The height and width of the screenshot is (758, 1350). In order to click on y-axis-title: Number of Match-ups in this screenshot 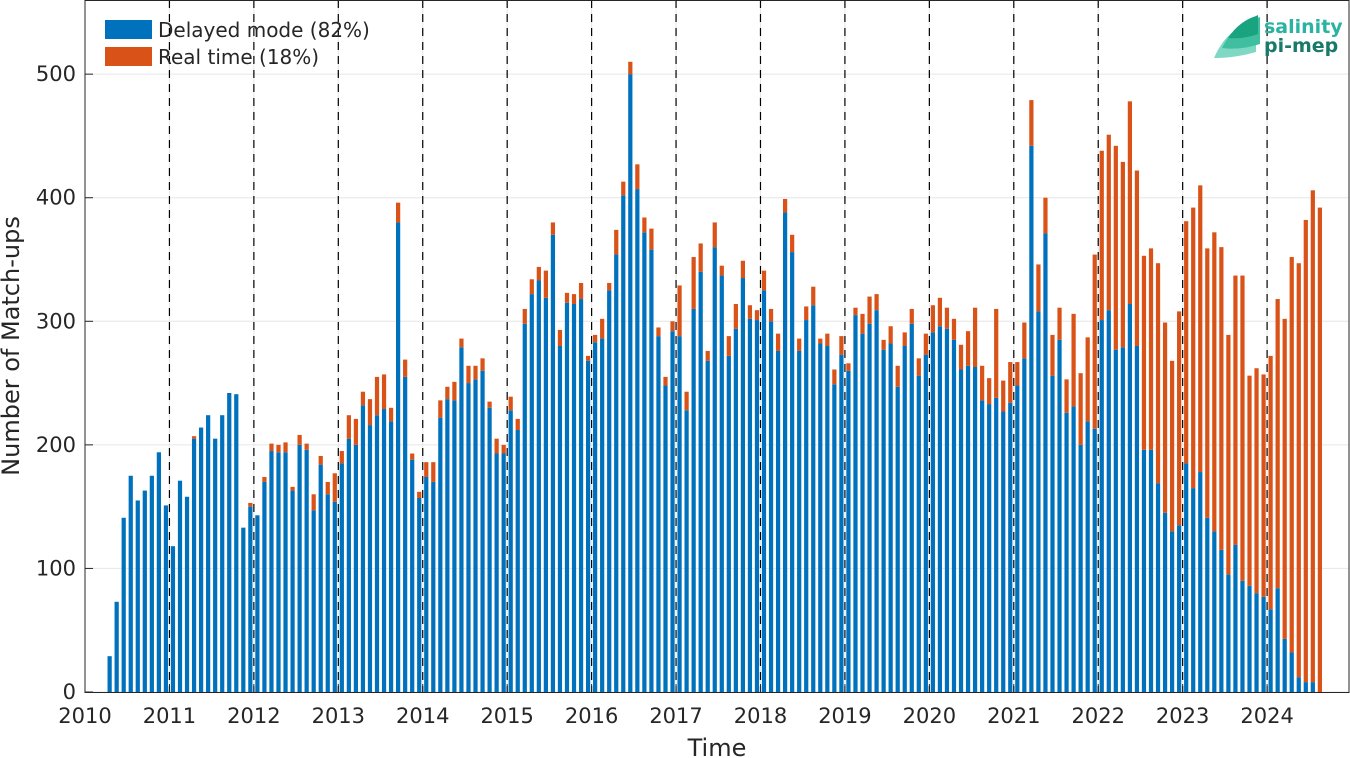, I will do `click(12, 346)`.